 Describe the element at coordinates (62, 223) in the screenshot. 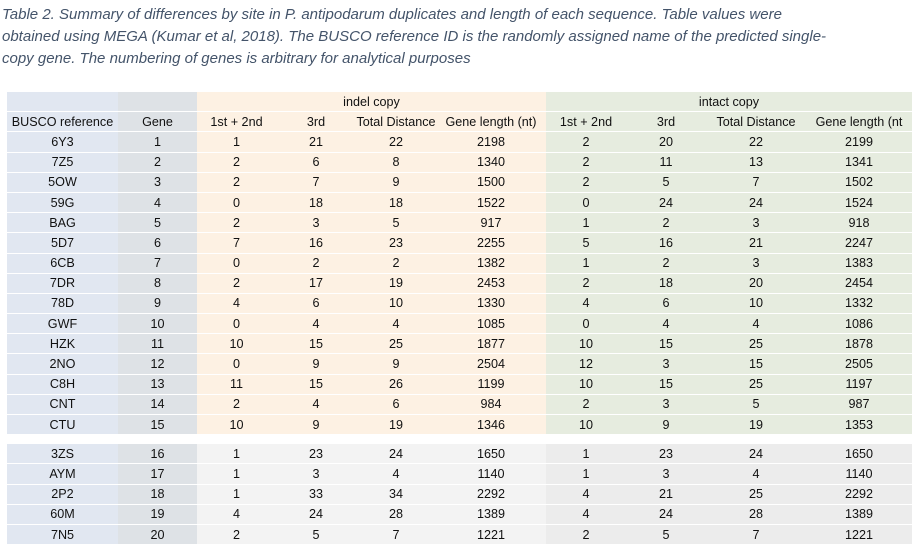

I see `table-cell: BAG` at that location.